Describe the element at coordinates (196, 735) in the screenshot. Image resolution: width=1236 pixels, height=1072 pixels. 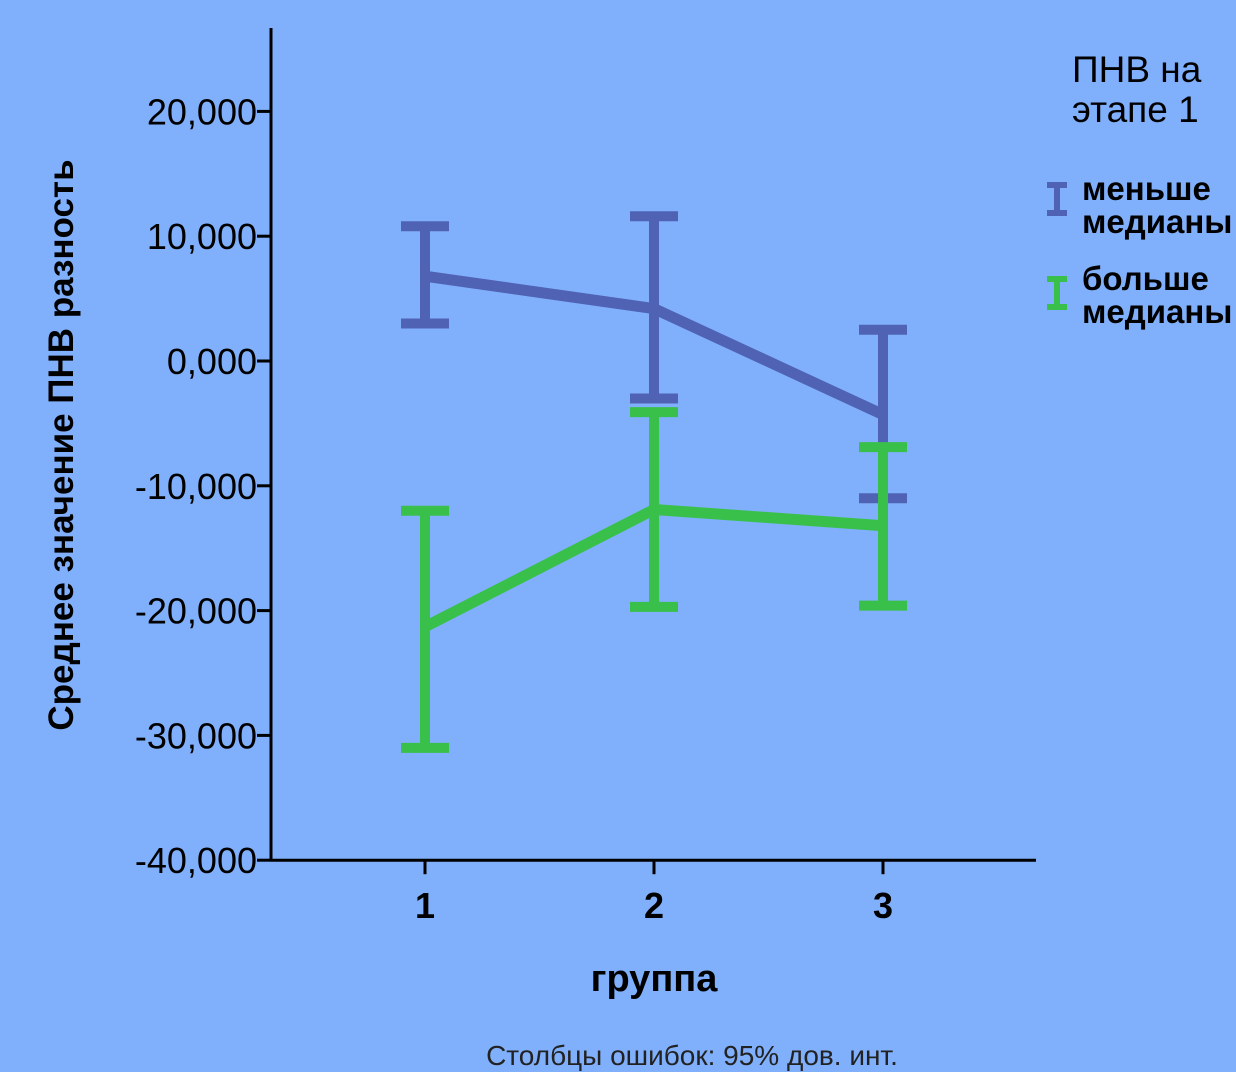
I see `y-tick-label: -30,000` at that location.